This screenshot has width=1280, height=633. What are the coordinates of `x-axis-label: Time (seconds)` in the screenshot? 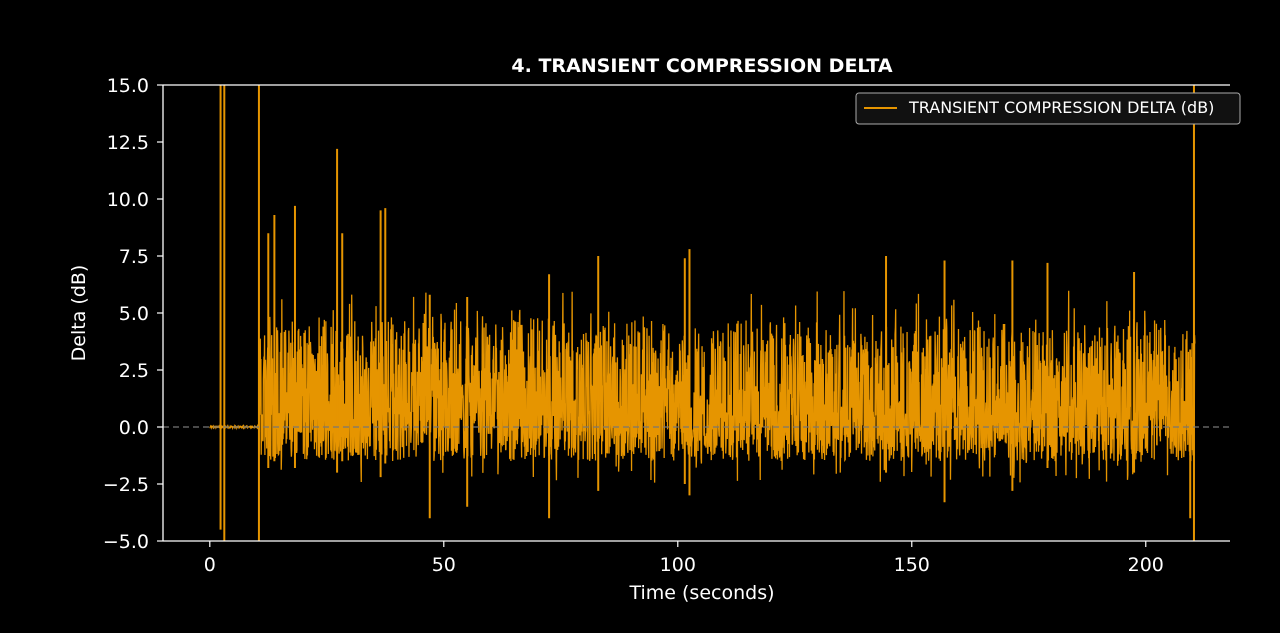 It's located at (701, 593).